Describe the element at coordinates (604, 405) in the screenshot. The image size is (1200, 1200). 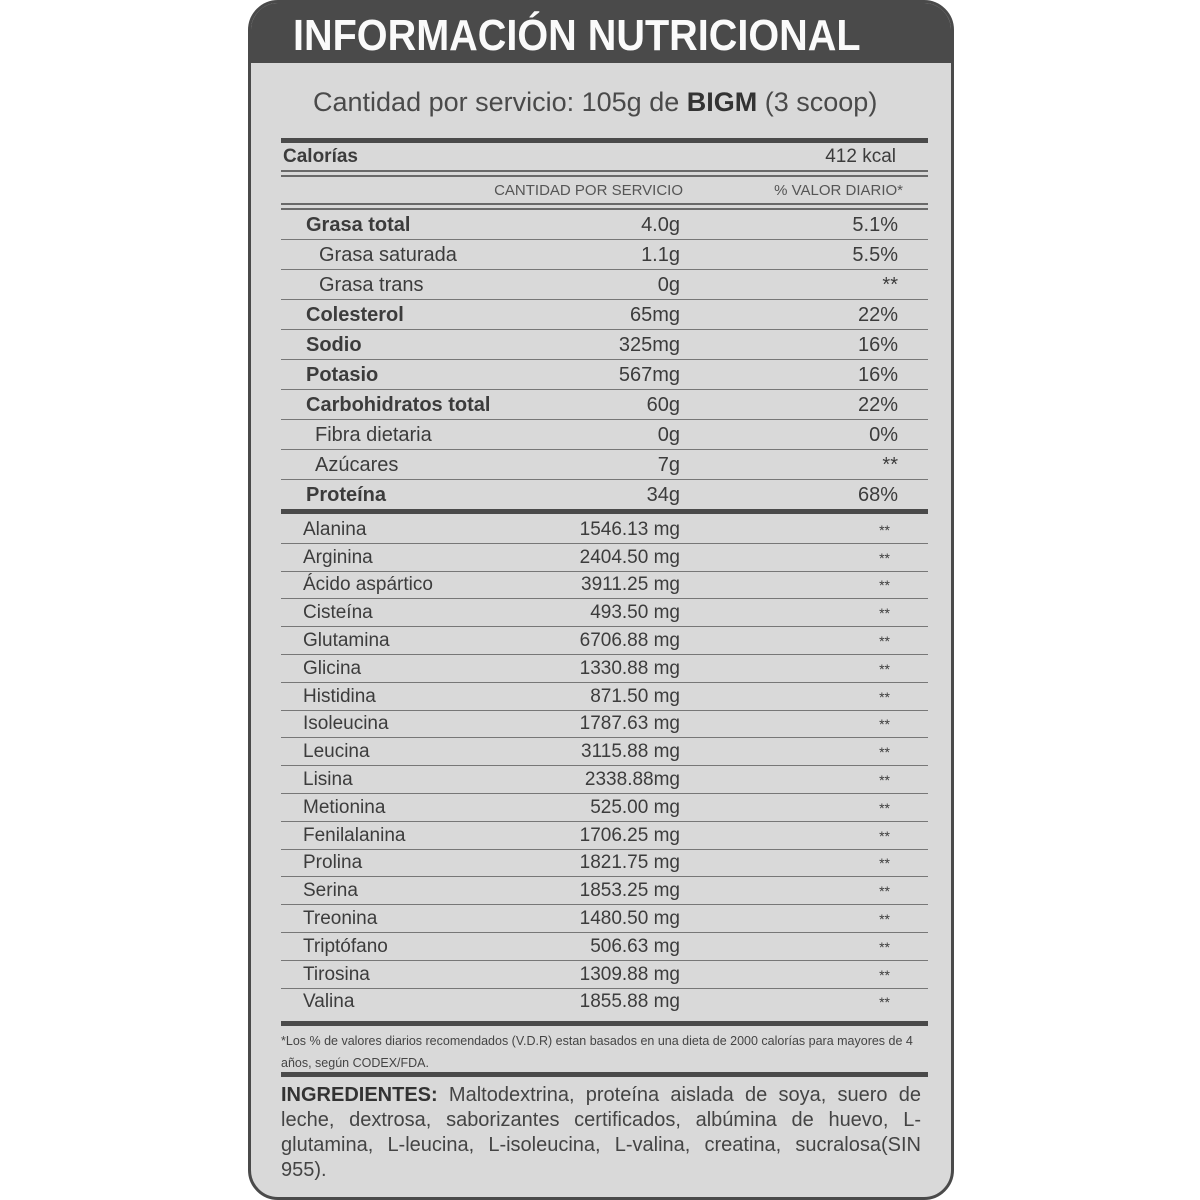
I see `nutrient-row: Carbohidratos total 60g 22%` at that location.